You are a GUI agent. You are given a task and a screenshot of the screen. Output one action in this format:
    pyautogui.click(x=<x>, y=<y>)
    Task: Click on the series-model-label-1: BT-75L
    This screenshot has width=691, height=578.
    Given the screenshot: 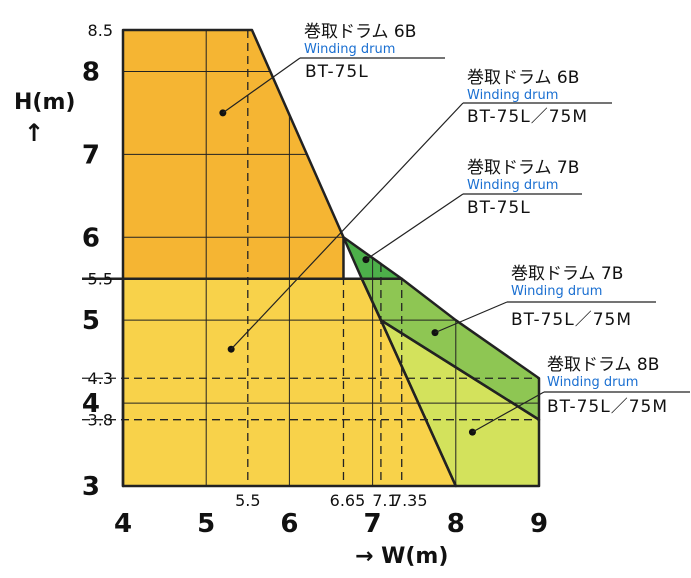 What is the action you would take?
    pyautogui.click(x=337, y=72)
    